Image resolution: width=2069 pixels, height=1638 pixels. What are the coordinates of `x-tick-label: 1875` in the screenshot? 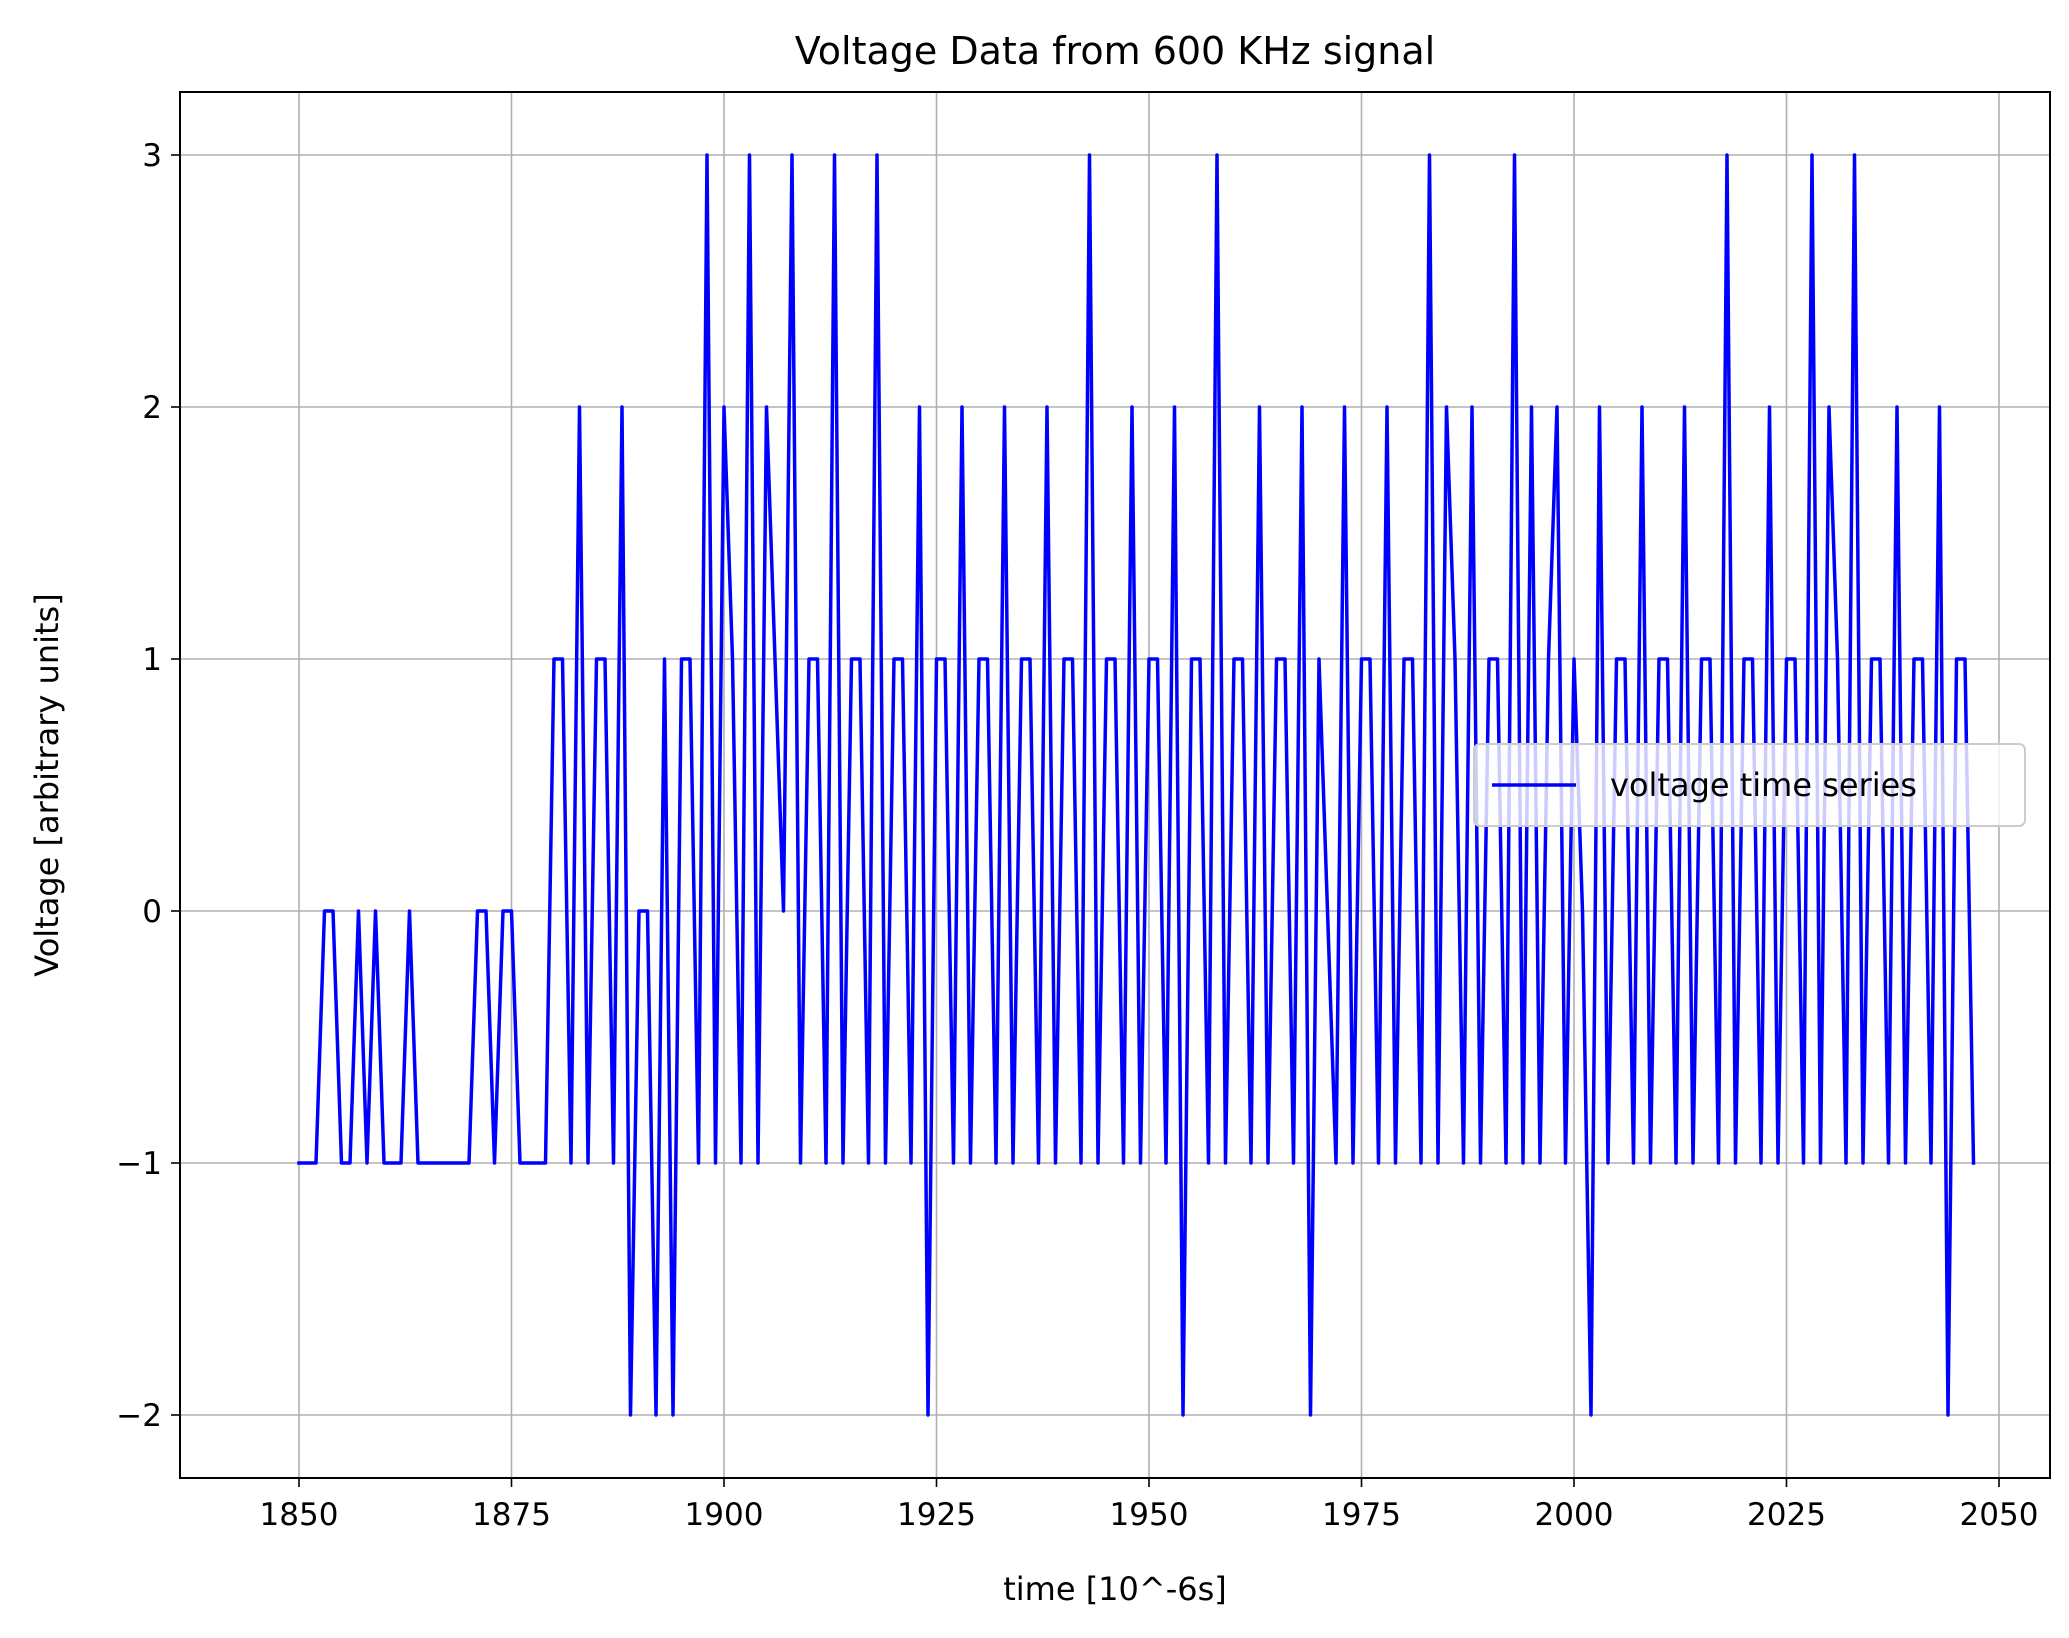 It's located at (511, 1515).